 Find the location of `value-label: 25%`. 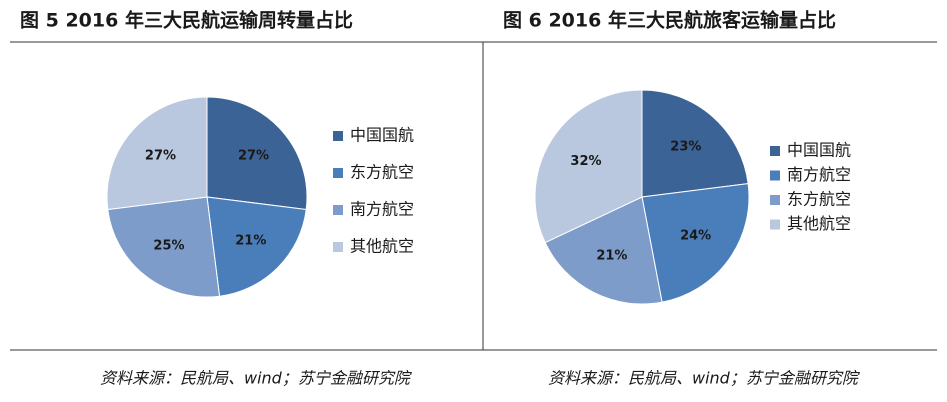

value-label: 25% is located at coordinates (168, 245).